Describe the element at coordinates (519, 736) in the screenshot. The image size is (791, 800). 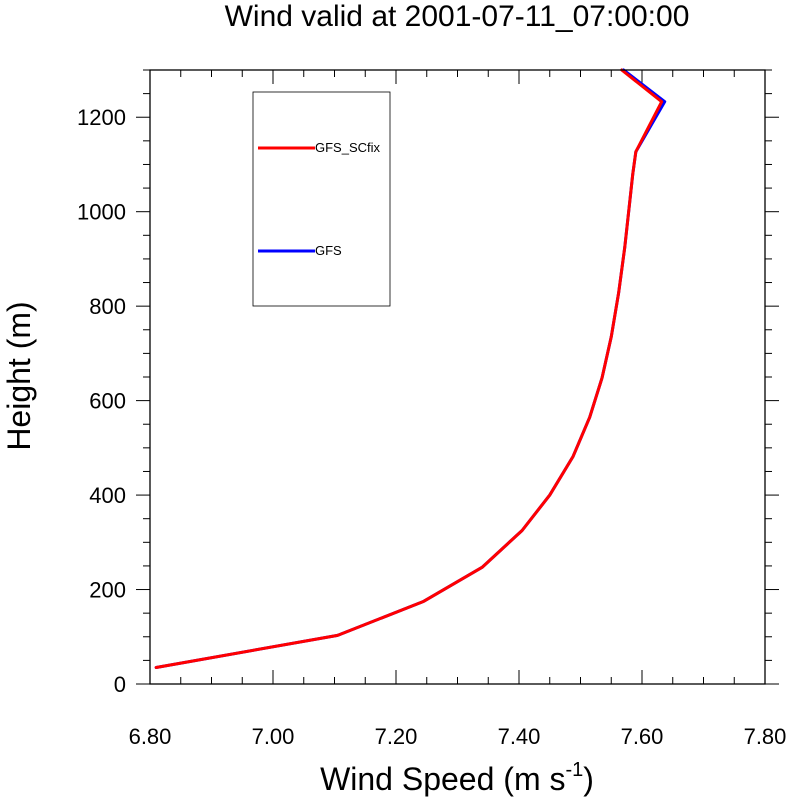
I see `x-tick-label: 7.40` at that location.